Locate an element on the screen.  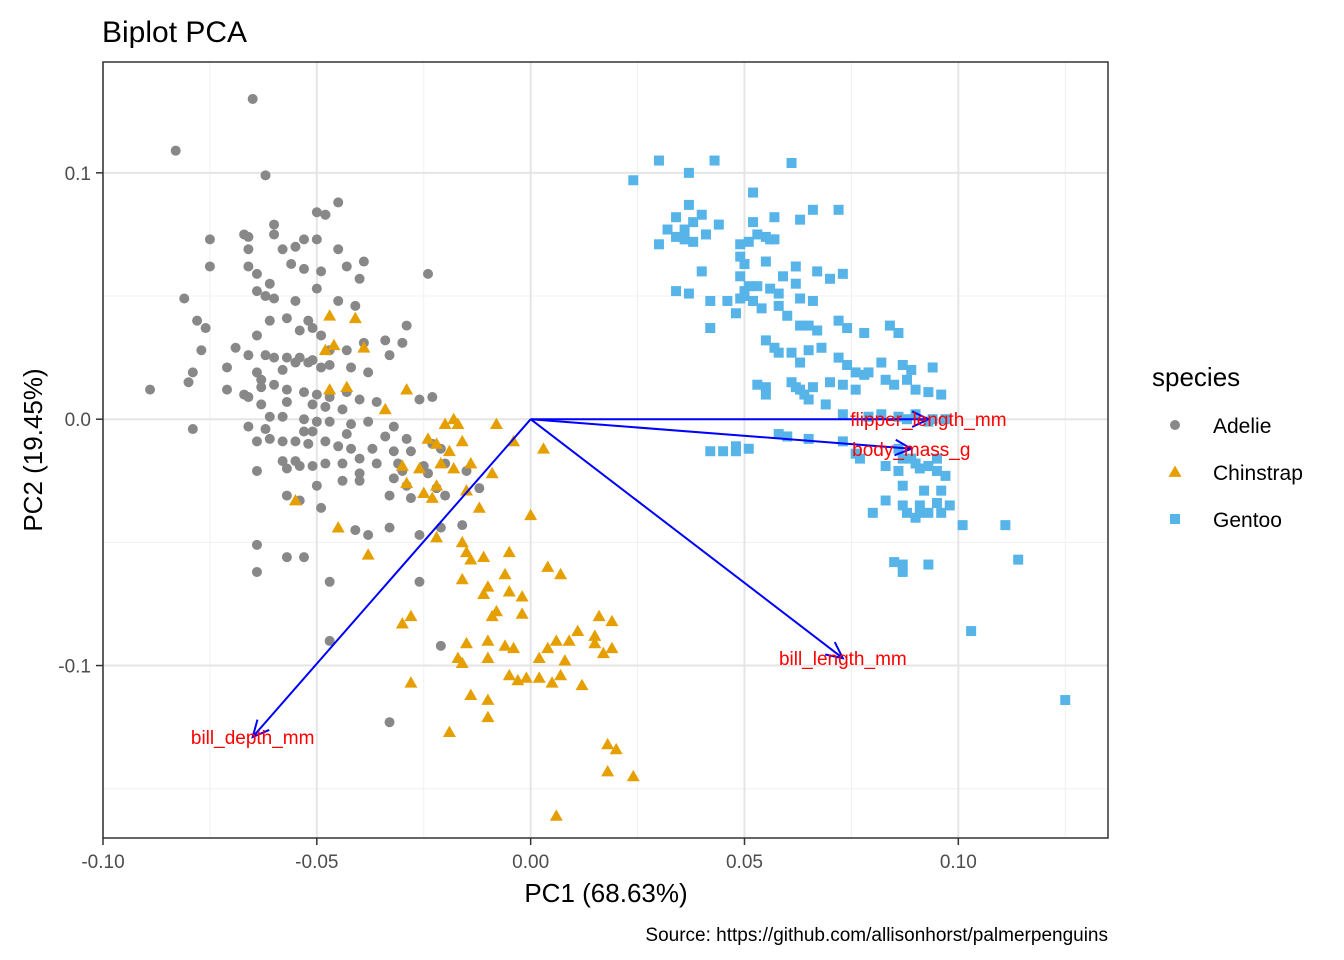
legend-item-chinstrap: Chinstrap is located at coordinates (1235, 473).